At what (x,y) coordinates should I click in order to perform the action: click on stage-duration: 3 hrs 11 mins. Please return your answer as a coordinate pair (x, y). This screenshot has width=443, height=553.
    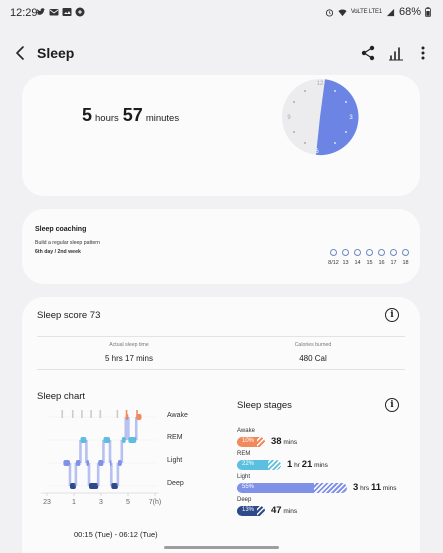
    Looking at the image, I should click on (375, 487).